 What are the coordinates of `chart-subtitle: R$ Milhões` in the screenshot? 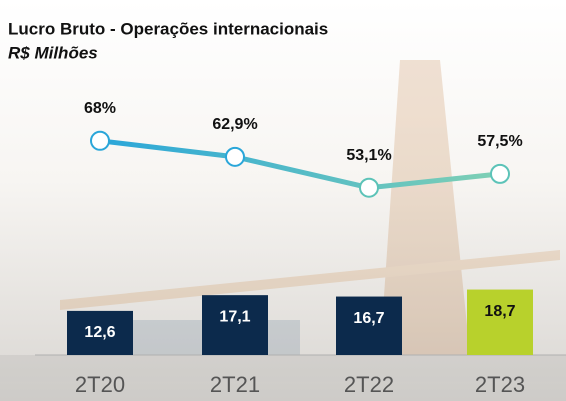 It's located at (53, 52).